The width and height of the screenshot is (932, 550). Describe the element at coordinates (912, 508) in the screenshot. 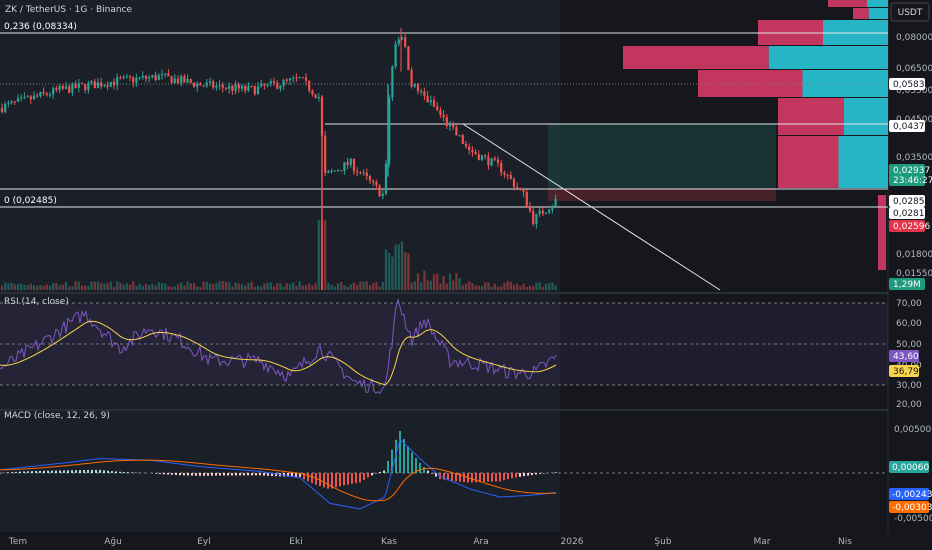

I see `macd-badge-text: -0,00303` at that location.